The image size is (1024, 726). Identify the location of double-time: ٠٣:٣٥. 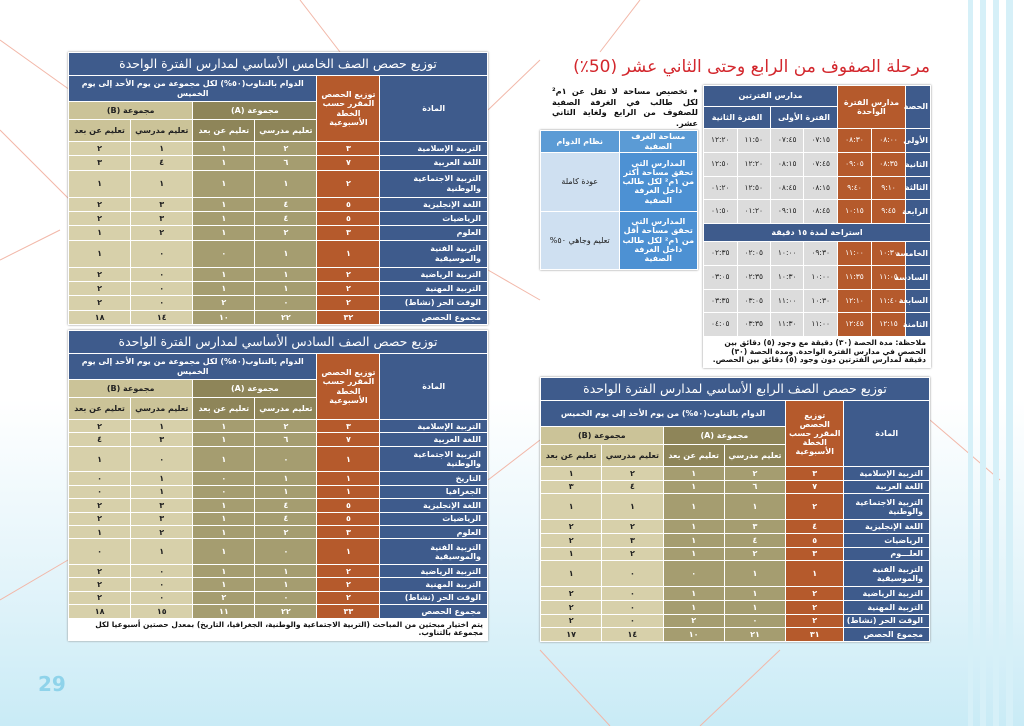
(754, 325).